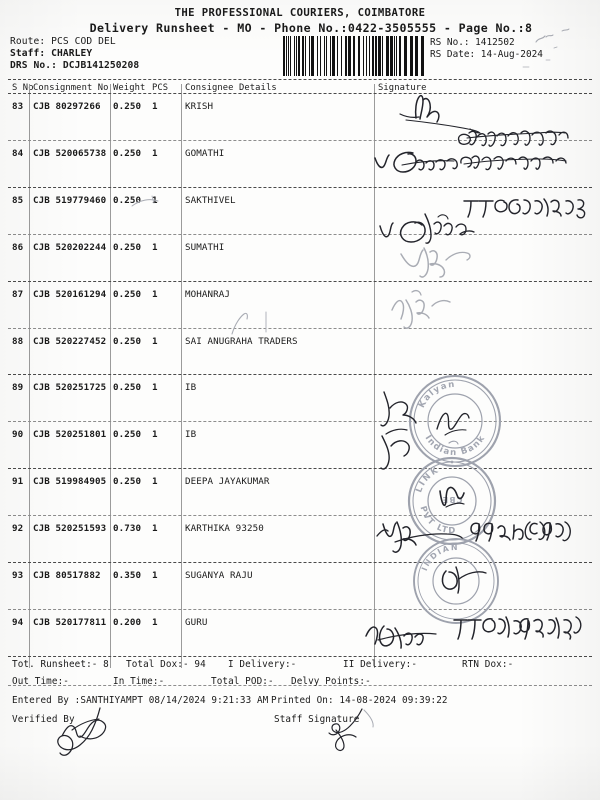  I want to click on cell-consignment-no-86: CJB 520202244, so click(70, 247).